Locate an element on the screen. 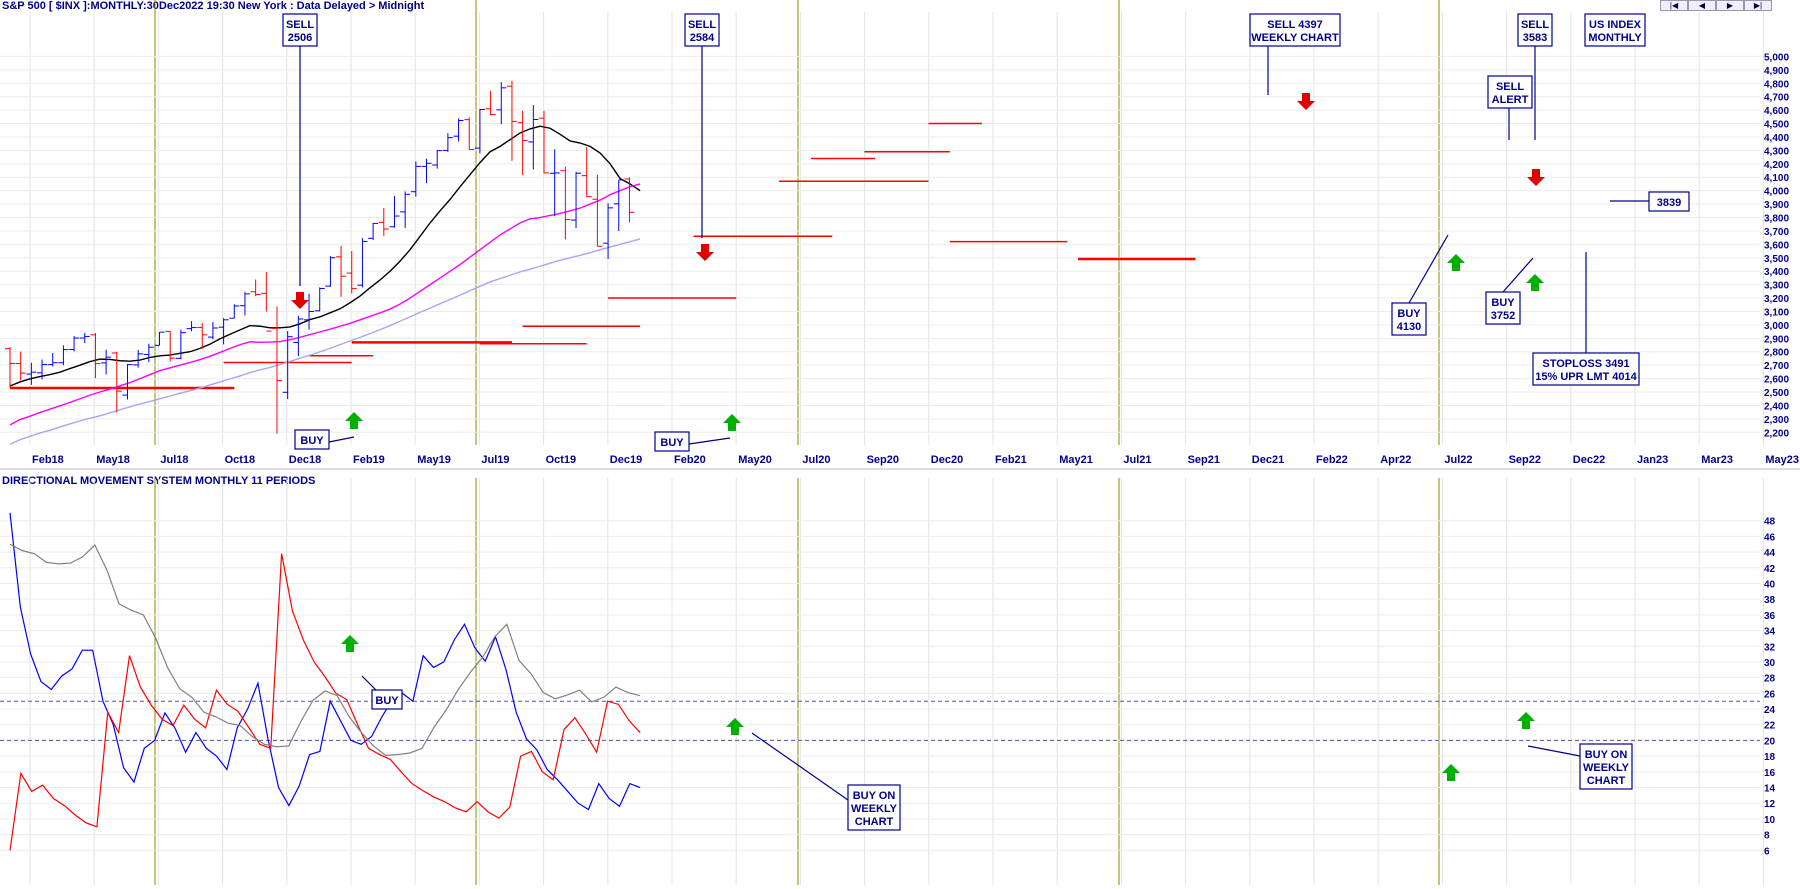 The width and height of the screenshot is (1800, 889). y-tick-label: 4,400 is located at coordinates (1776, 138).